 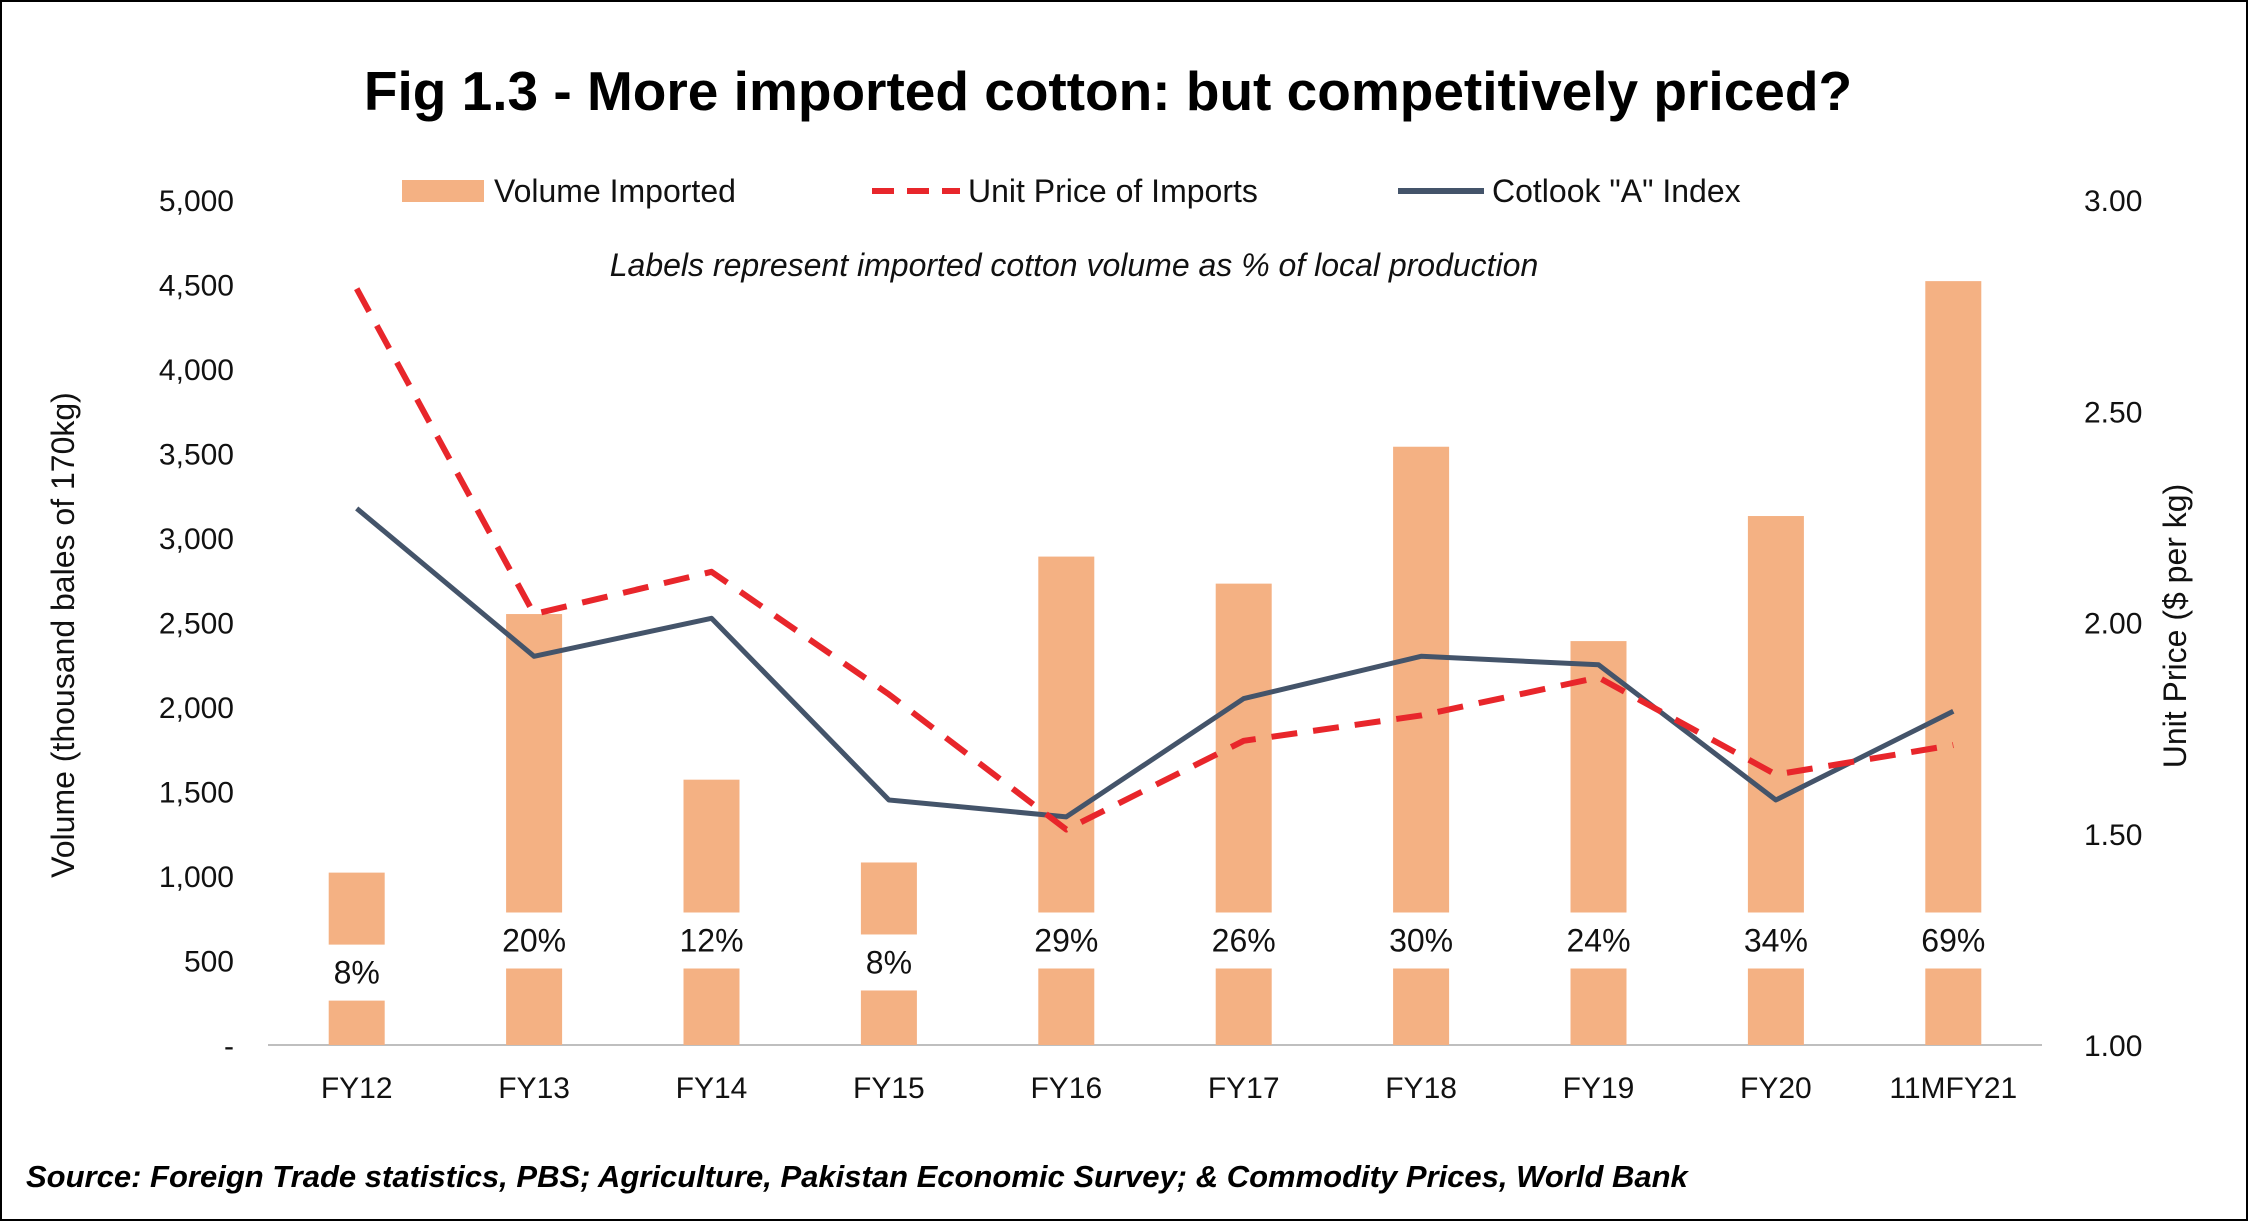 What do you see at coordinates (196, 539) in the screenshot?
I see `y-tick-label: 3,000` at bounding box center [196, 539].